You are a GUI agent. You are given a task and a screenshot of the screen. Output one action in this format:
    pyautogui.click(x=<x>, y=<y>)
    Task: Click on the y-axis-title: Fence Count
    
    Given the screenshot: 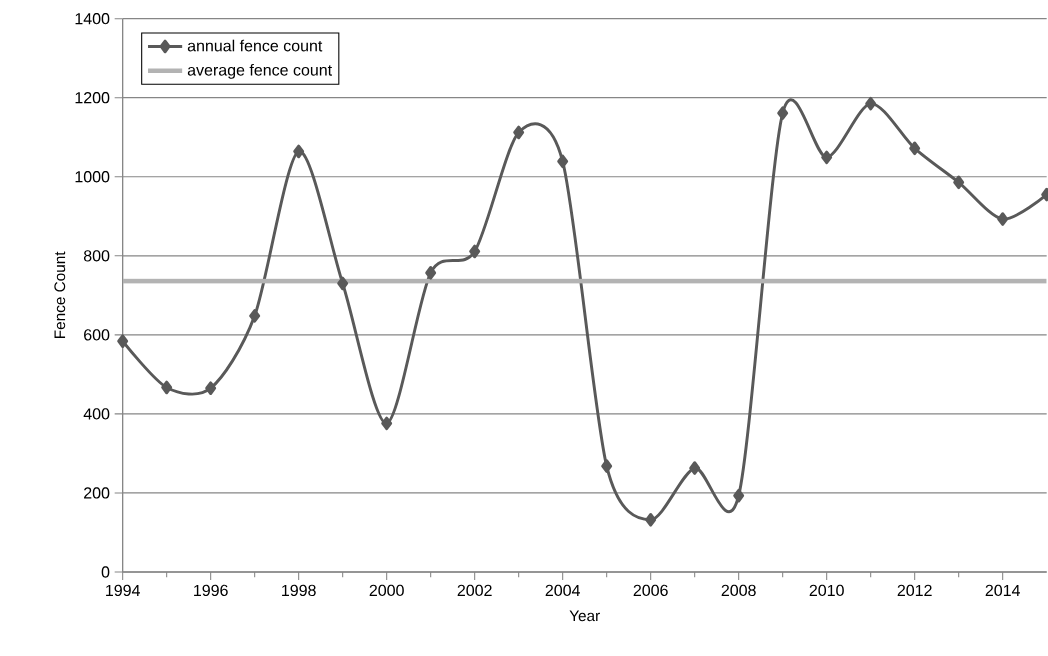 What is the action you would take?
    pyautogui.click(x=60, y=294)
    